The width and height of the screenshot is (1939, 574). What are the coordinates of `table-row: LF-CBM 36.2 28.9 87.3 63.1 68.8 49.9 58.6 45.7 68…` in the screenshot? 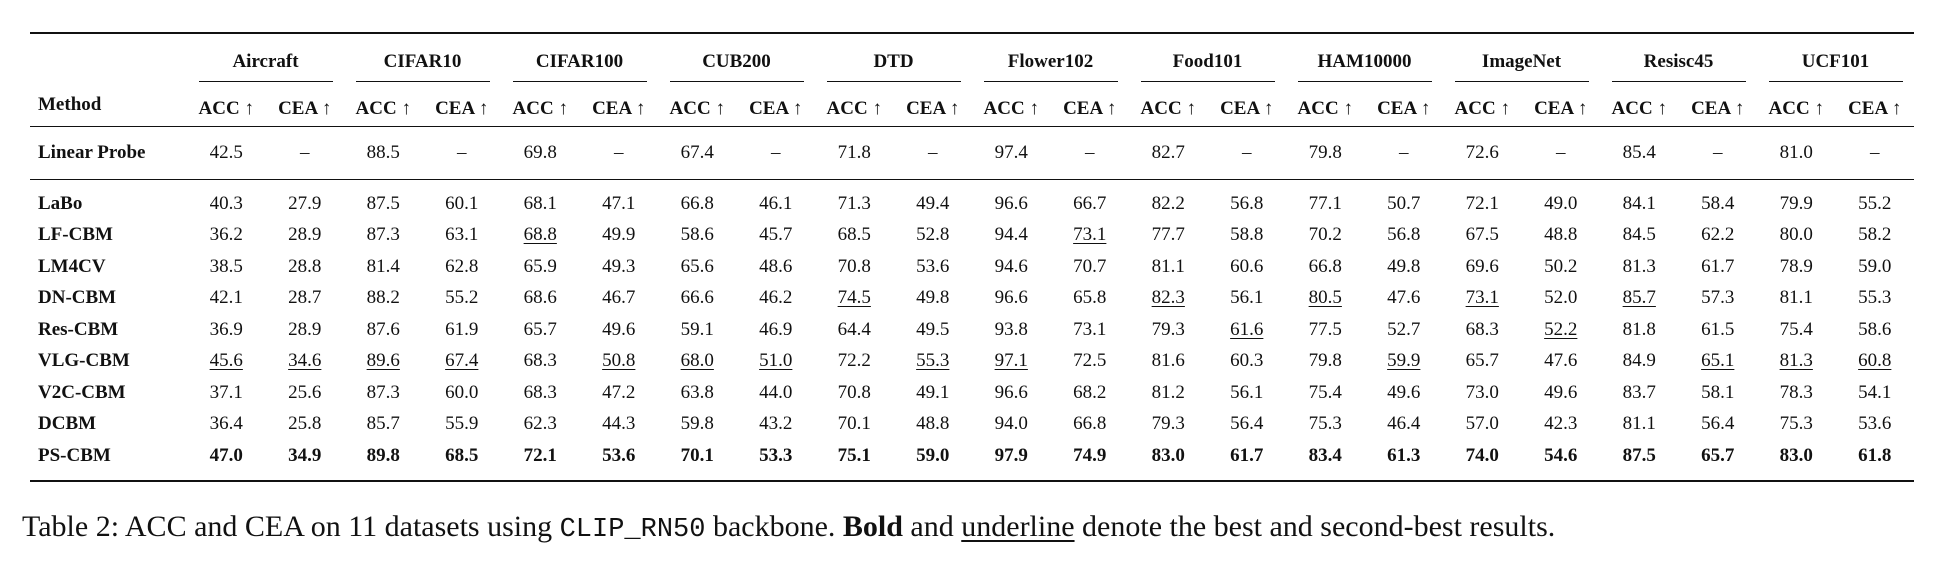 It's located at (972, 236).